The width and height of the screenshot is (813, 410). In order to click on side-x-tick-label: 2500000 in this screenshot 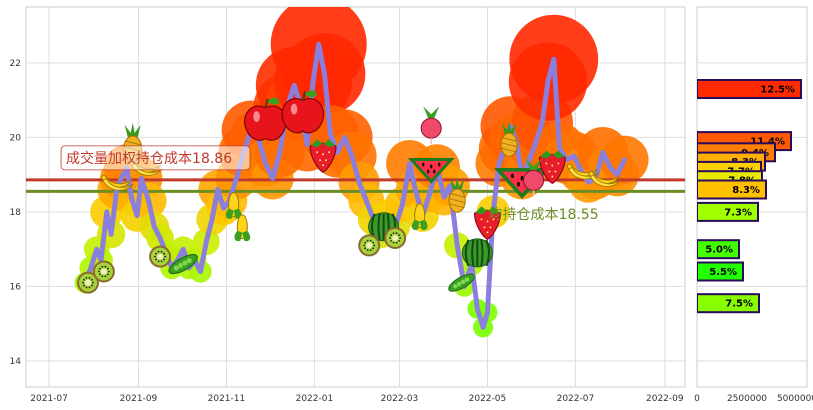, I will do `click(747, 399)`.